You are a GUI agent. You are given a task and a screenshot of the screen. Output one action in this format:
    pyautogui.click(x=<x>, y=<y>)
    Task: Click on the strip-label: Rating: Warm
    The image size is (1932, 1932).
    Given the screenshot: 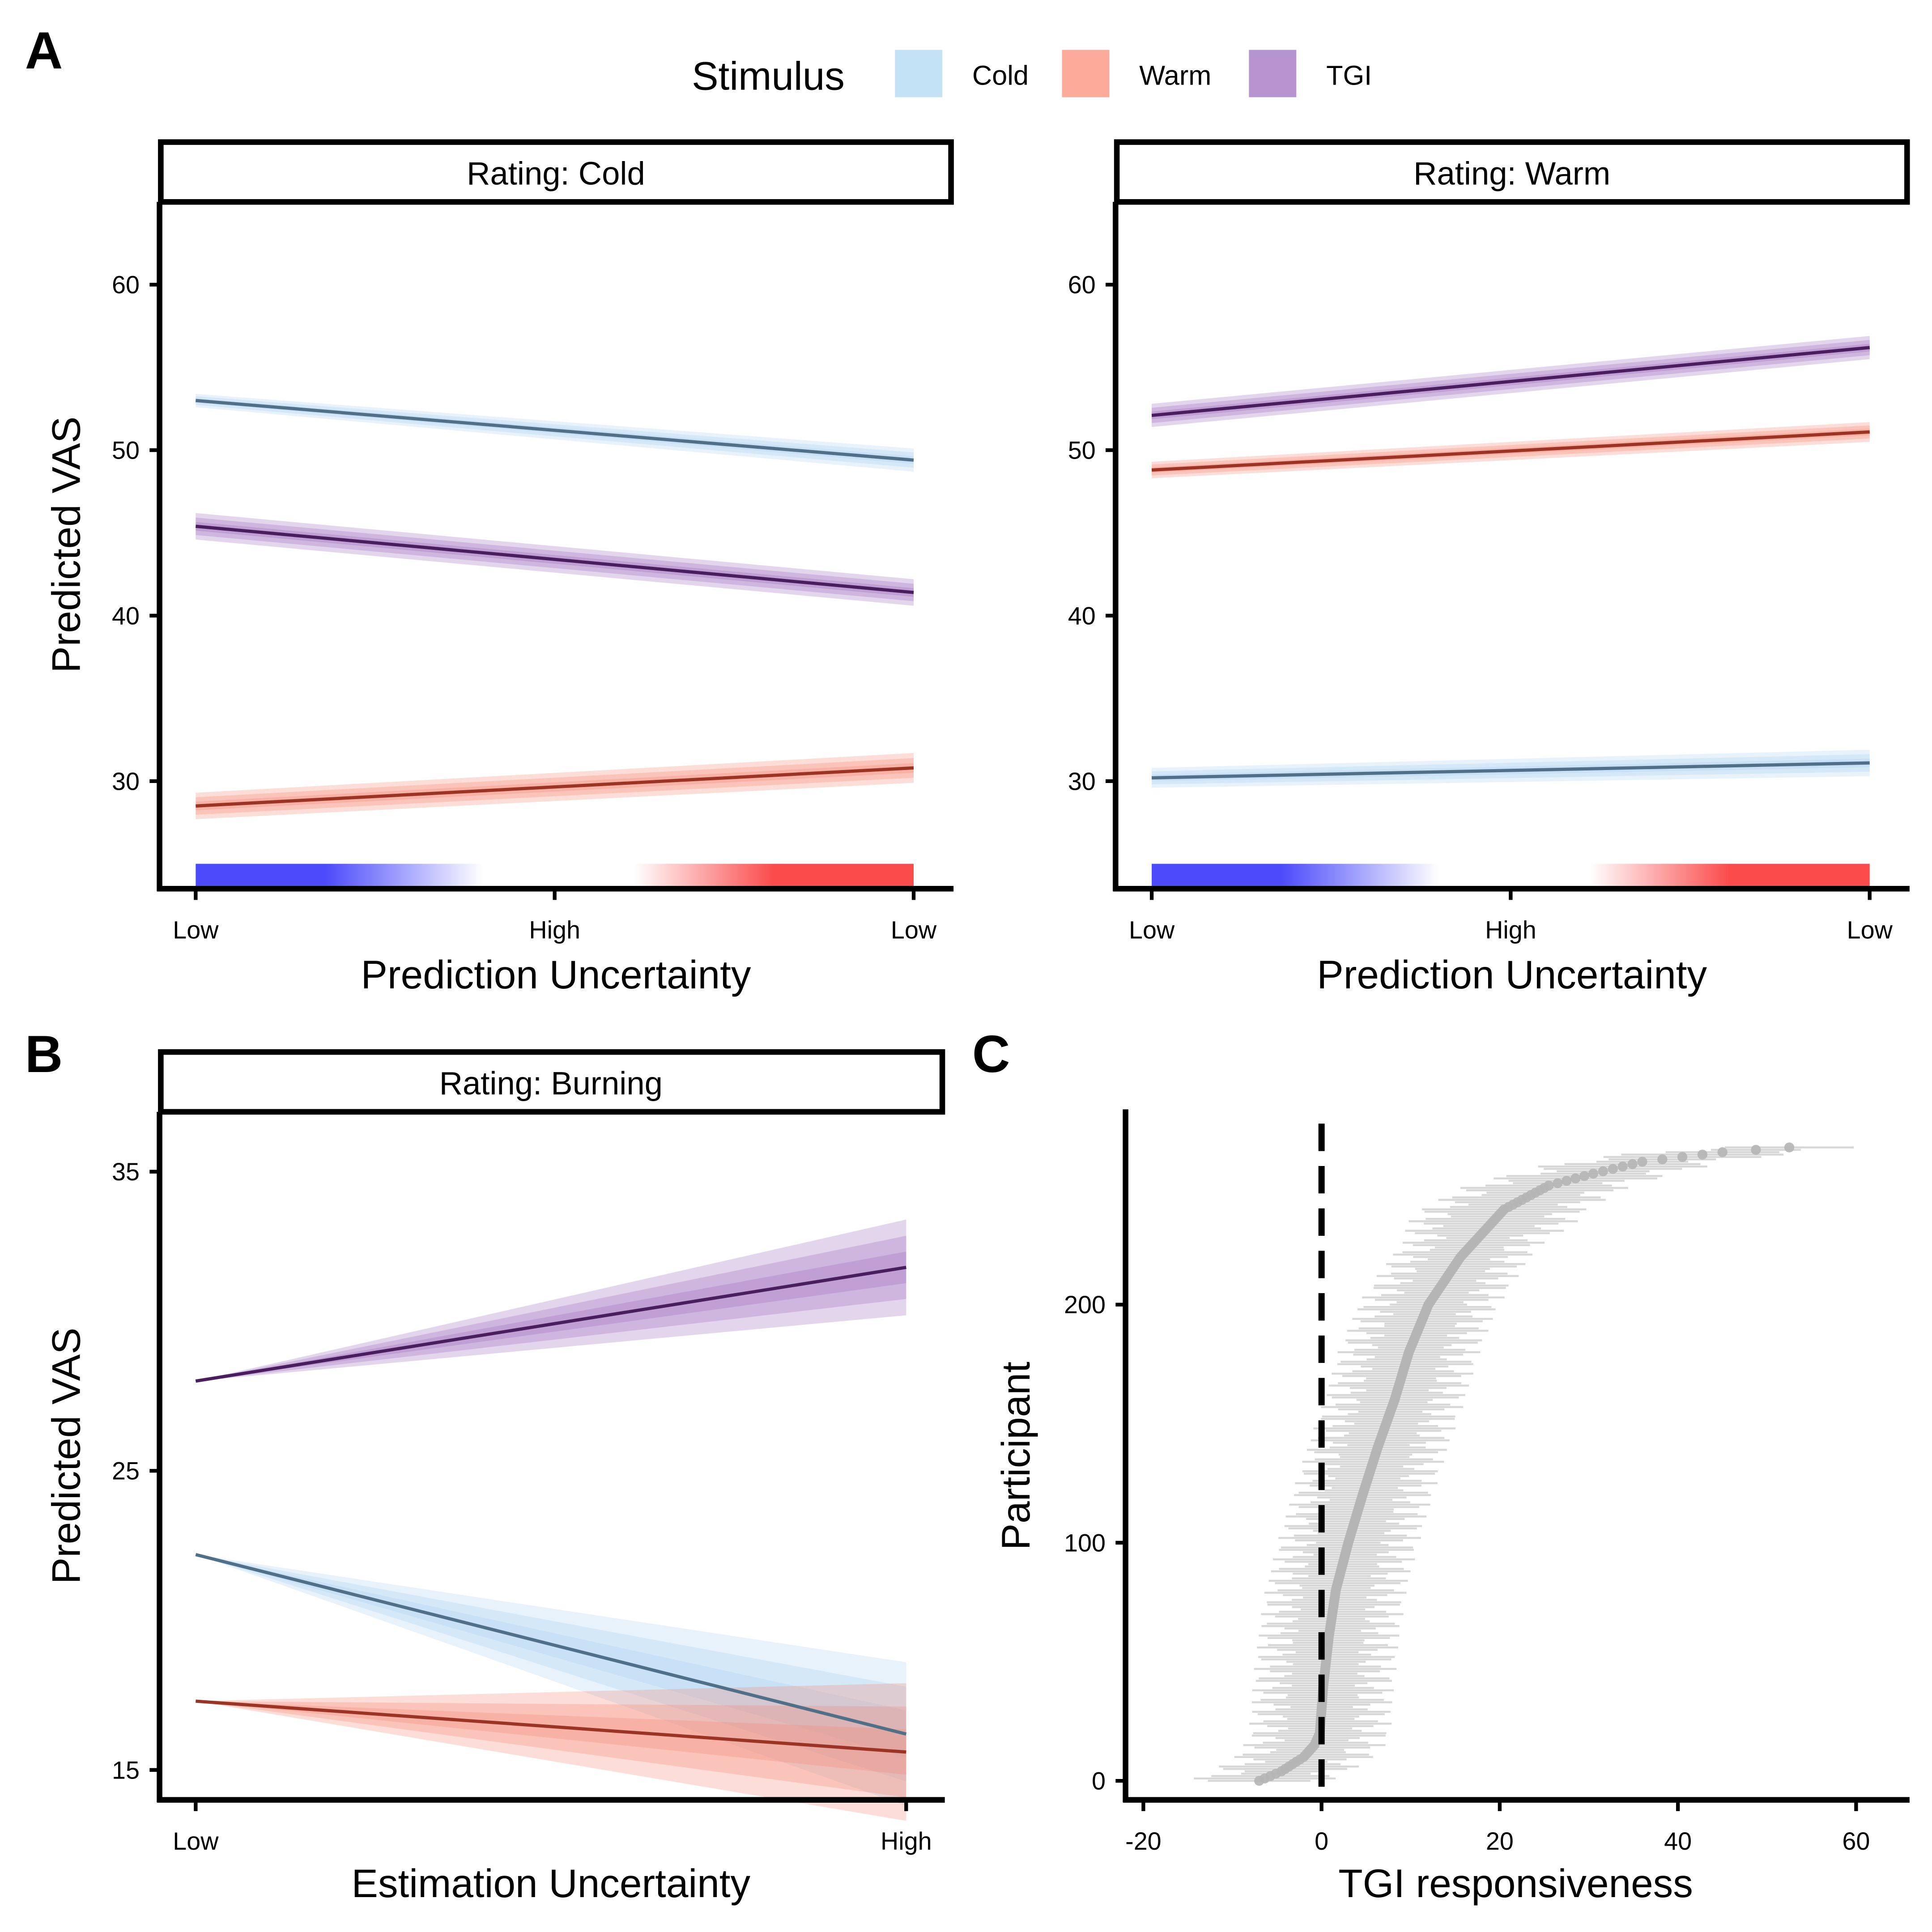 What is the action you would take?
    pyautogui.click(x=1512, y=173)
    